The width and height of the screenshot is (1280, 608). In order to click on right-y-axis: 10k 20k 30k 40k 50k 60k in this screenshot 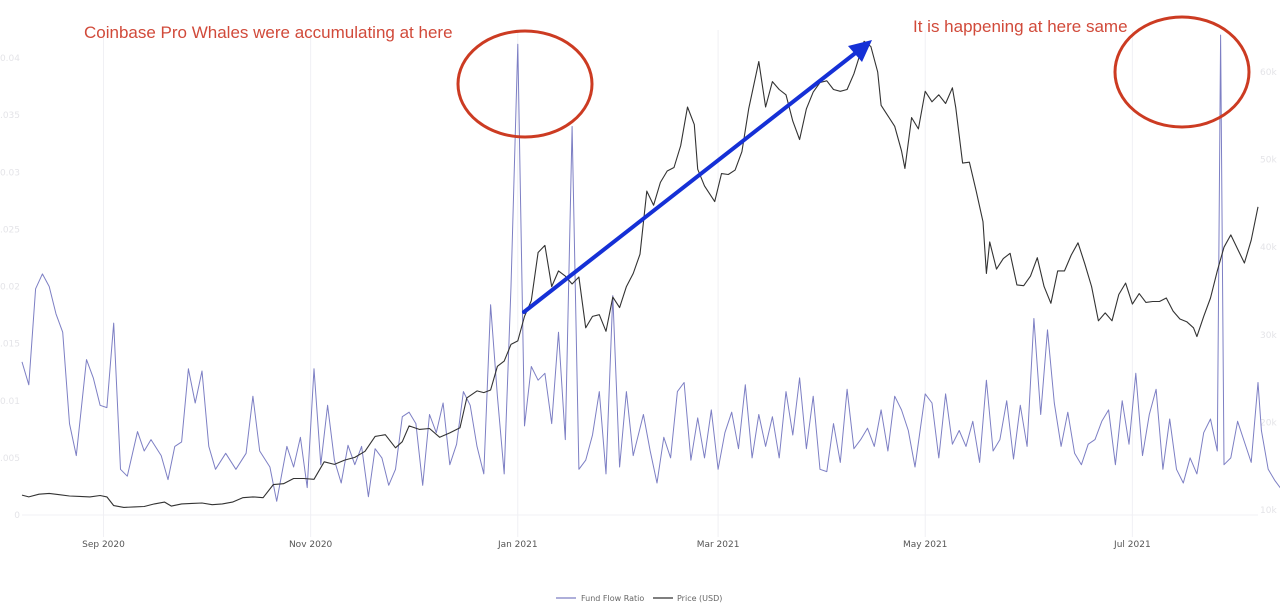, I will do `click(1268, 292)`.